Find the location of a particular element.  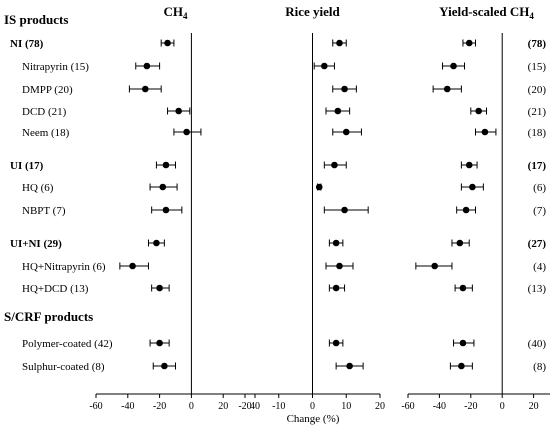

row-label-sulphur-coated-8: Sulphur-coated (8) is located at coordinates (63, 367).